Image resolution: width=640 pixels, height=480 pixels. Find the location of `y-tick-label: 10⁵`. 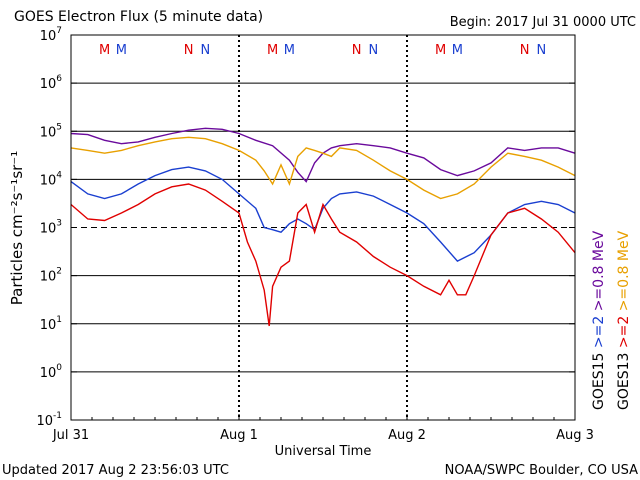

y-tick-label: 10⁵ is located at coordinates (51, 131).